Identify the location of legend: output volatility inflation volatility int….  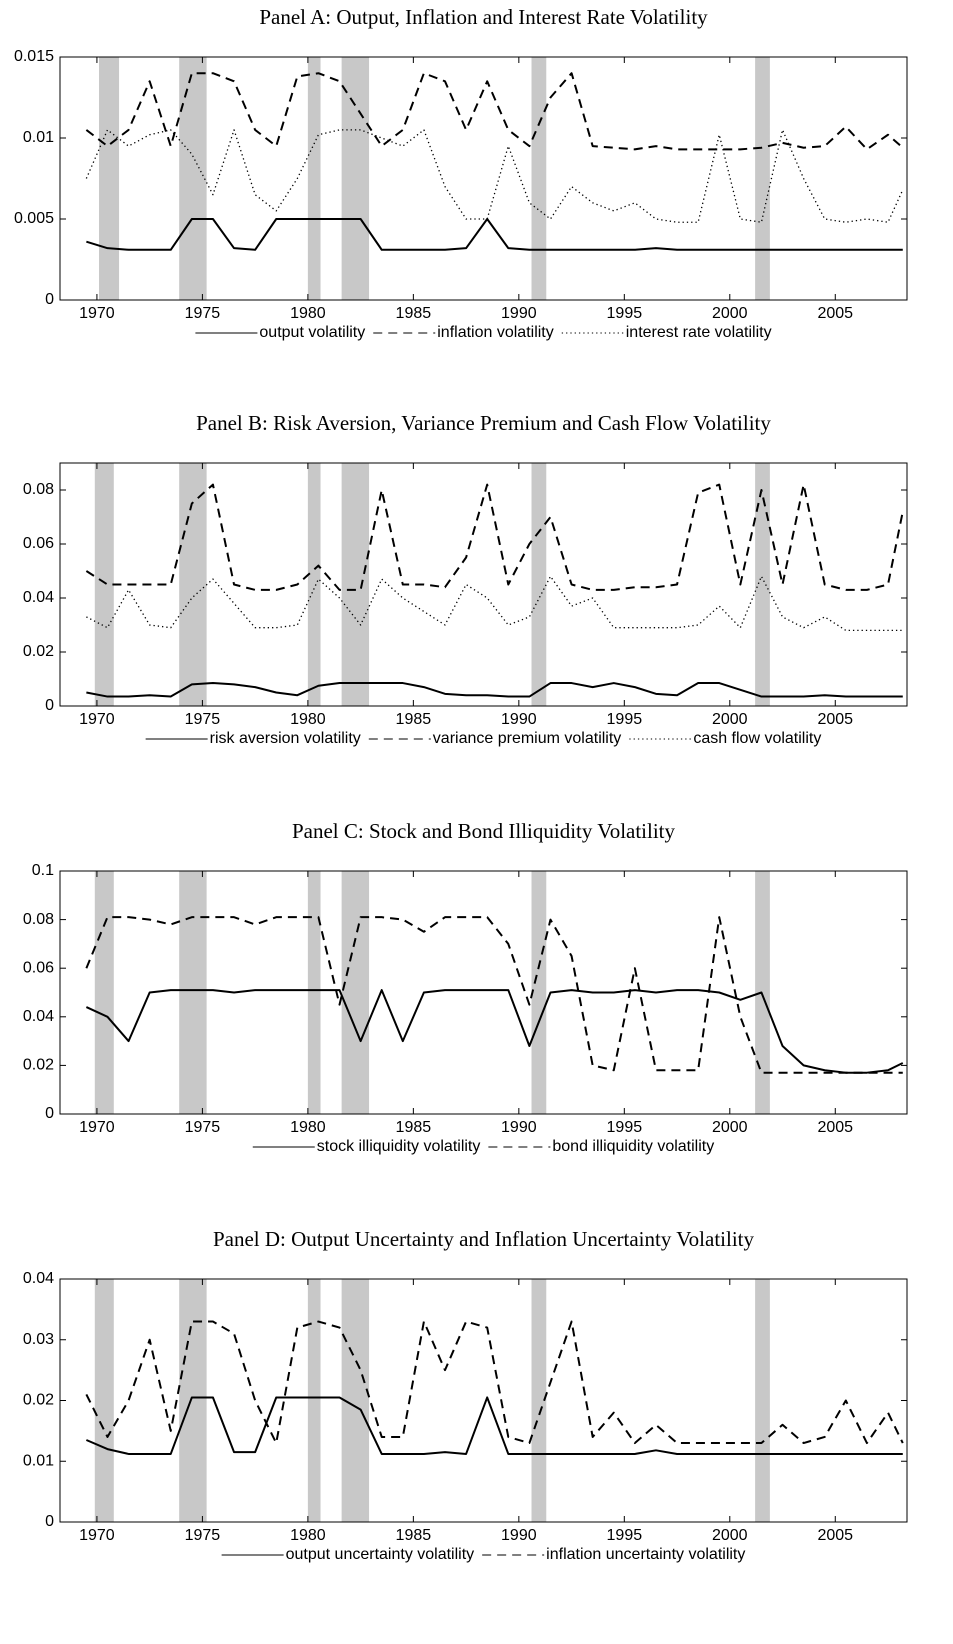
(483, 332).